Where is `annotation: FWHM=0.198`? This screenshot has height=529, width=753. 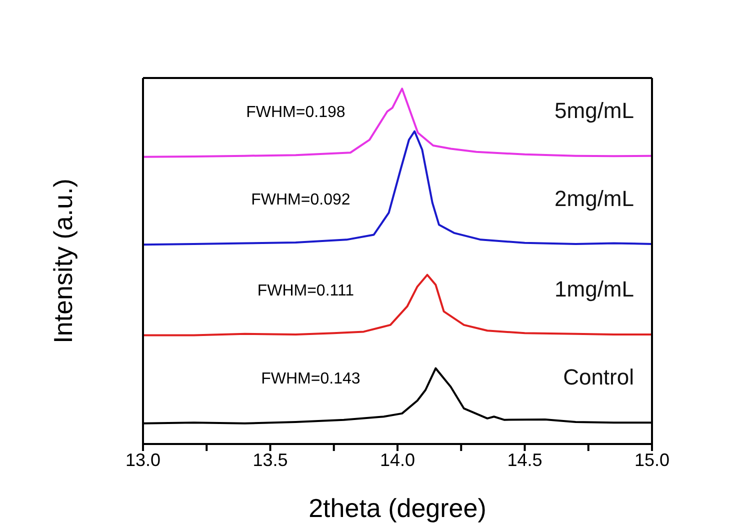
annotation: FWHM=0.198 is located at coordinates (296, 112).